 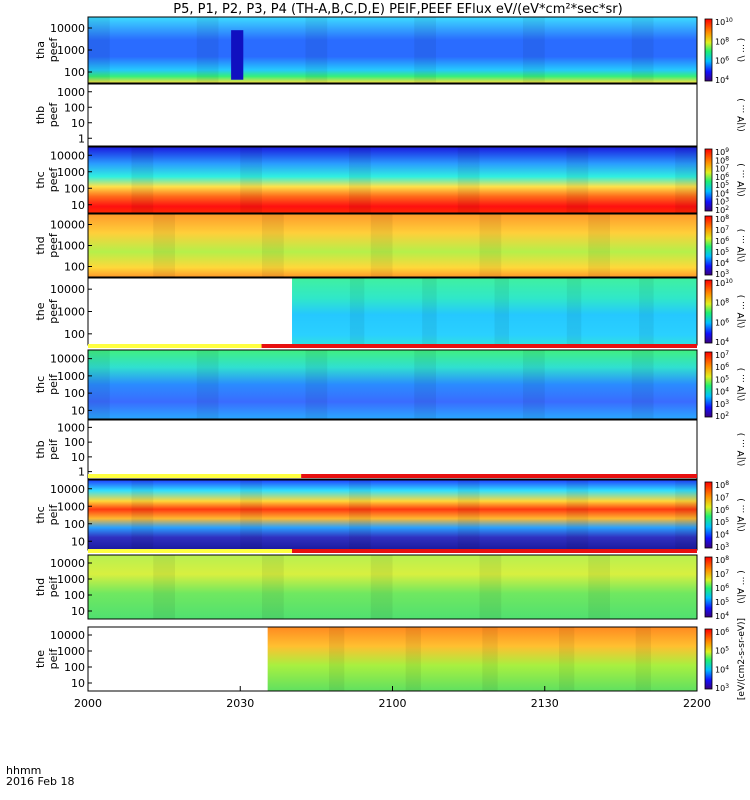 What do you see at coordinates (722, 185) in the screenshot?
I see `colorbar-tick-label: 10⁵` at bounding box center [722, 185].